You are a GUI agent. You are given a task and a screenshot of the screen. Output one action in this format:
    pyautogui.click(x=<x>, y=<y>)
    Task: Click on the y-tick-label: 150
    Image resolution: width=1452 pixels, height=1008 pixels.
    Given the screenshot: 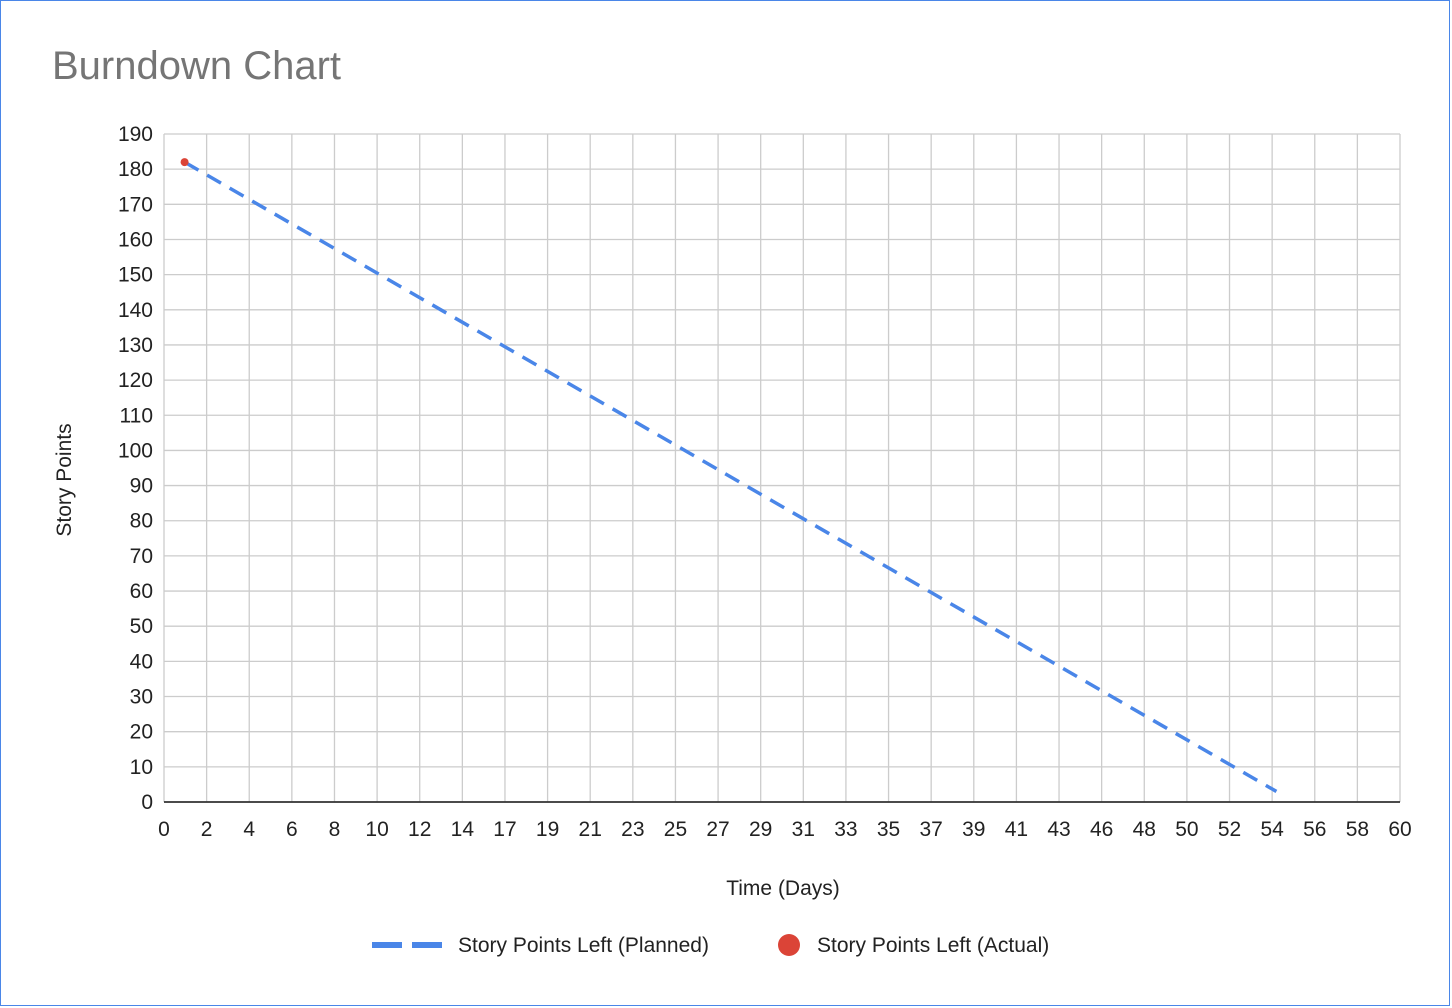 What is the action you would take?
    pyautogui.click(x=135, y=275)
    